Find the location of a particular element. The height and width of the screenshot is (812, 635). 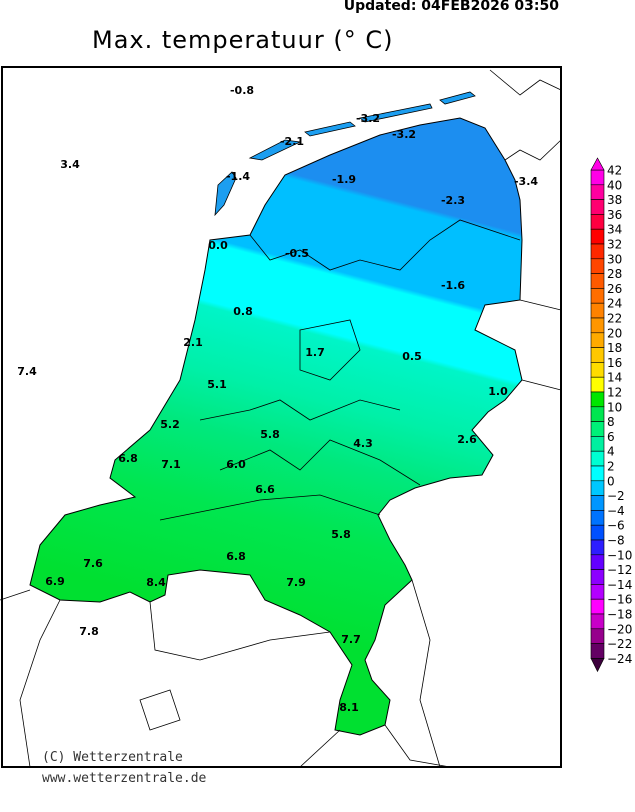

temperature-value: 2.1 is located at coordinates (193, 342).